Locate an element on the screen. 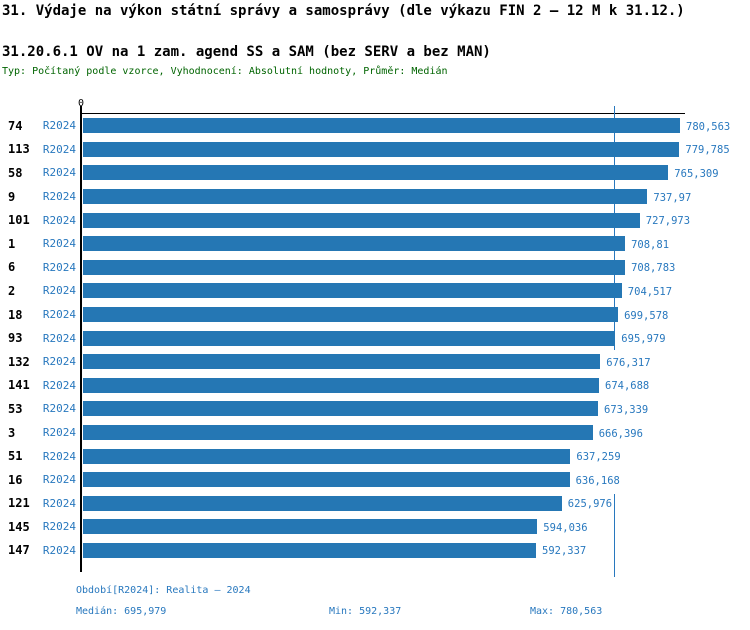 Image resolution: width=750 pixels, height=630 pixels. bar-value-label: 780,563 is located at coordinates (708, 127).